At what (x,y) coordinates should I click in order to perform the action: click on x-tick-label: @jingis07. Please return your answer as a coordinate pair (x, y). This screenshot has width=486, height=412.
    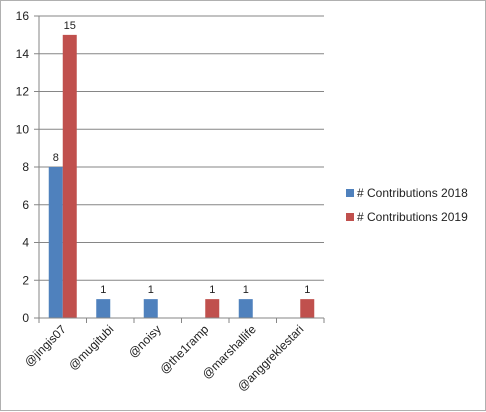
    Looking at the image, I should click on (46, 346).